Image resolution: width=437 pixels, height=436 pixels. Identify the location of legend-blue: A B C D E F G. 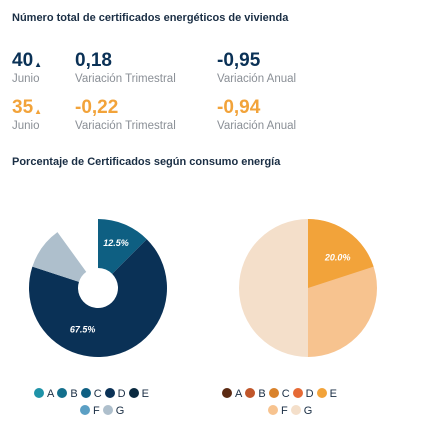
(93, 403).